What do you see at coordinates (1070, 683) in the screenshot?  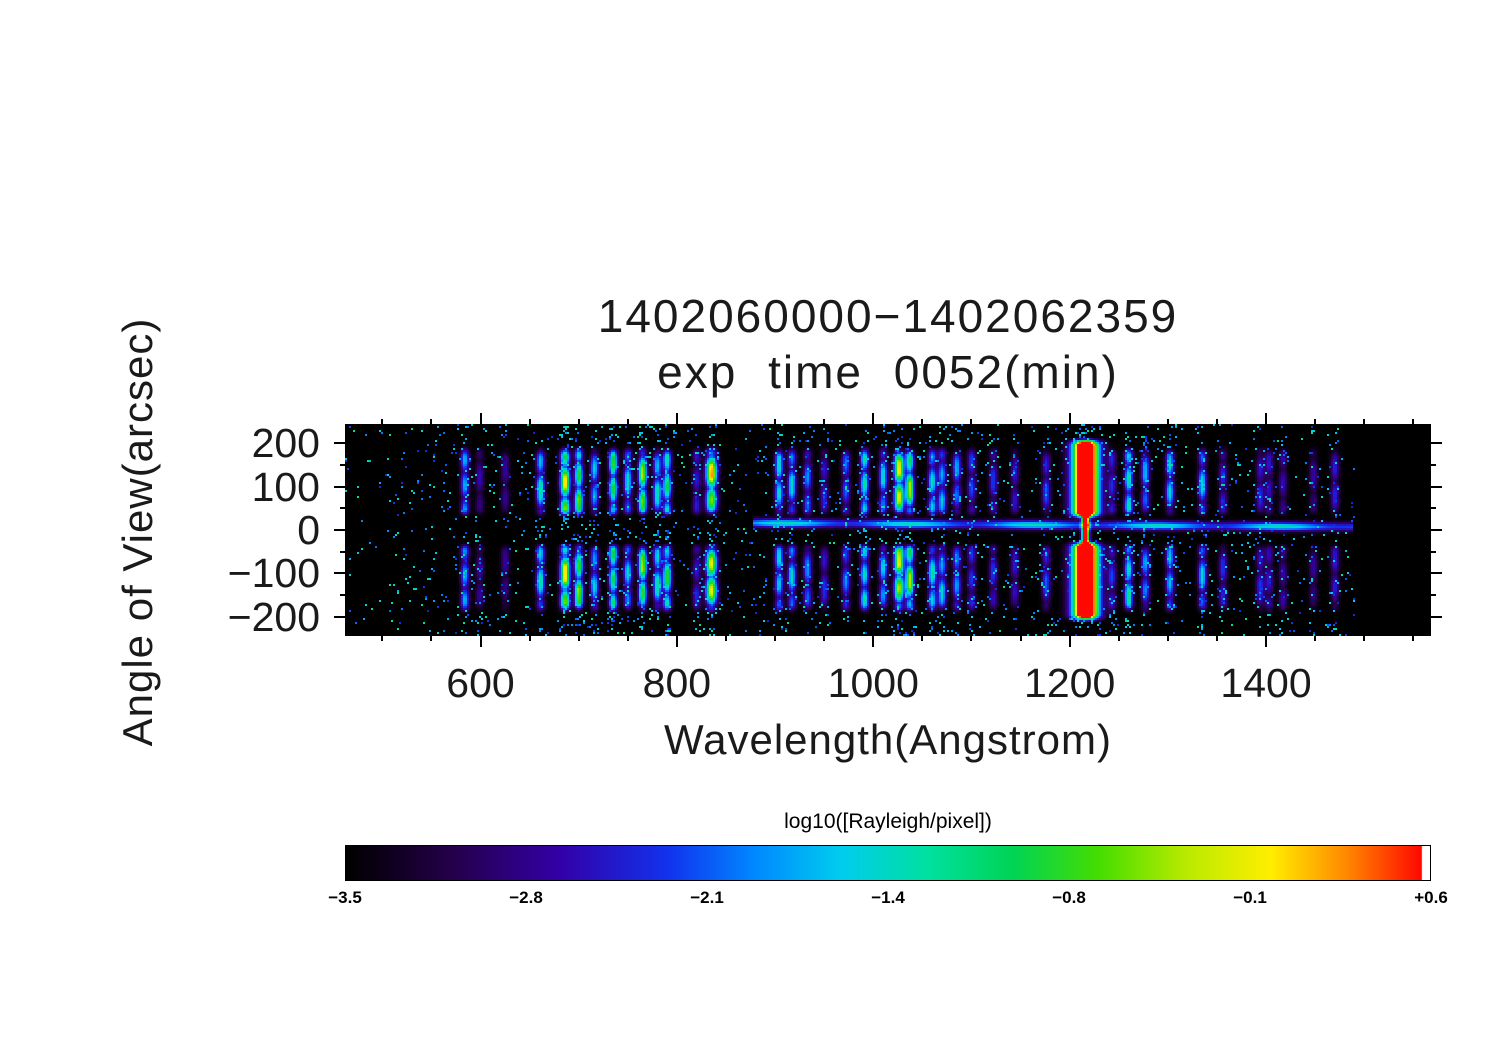 I see `x-tick-label: 1200` at bounding box center [1070, 683].